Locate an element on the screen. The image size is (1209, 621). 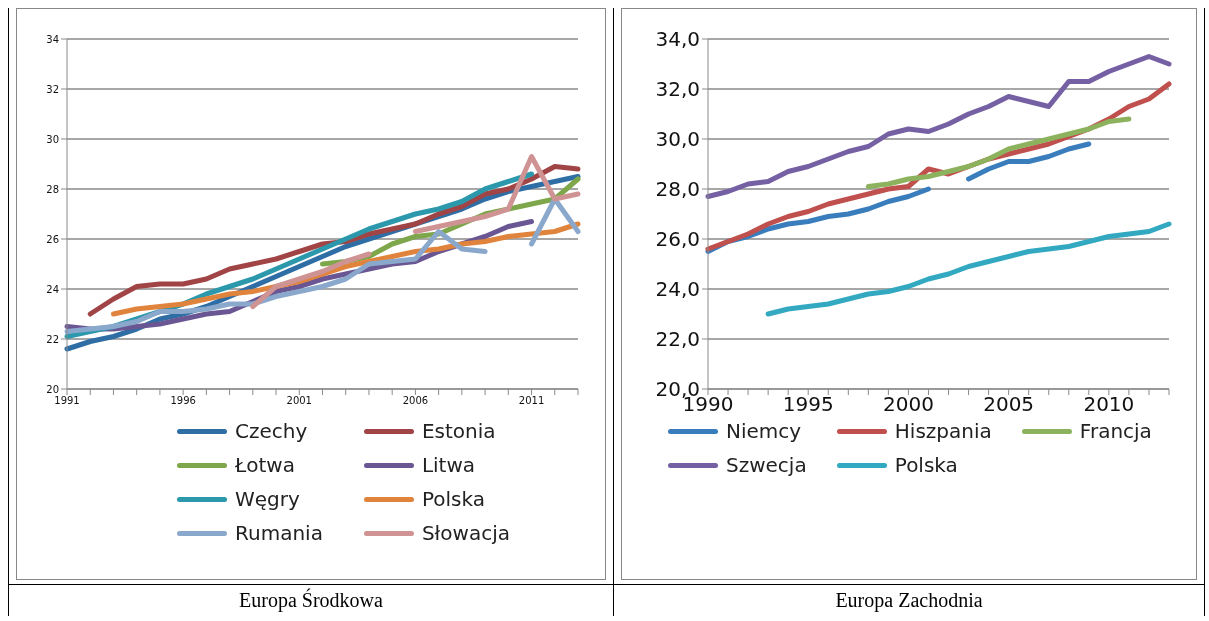
x-tick-label: 2011 is located at coordinates (531, 401).